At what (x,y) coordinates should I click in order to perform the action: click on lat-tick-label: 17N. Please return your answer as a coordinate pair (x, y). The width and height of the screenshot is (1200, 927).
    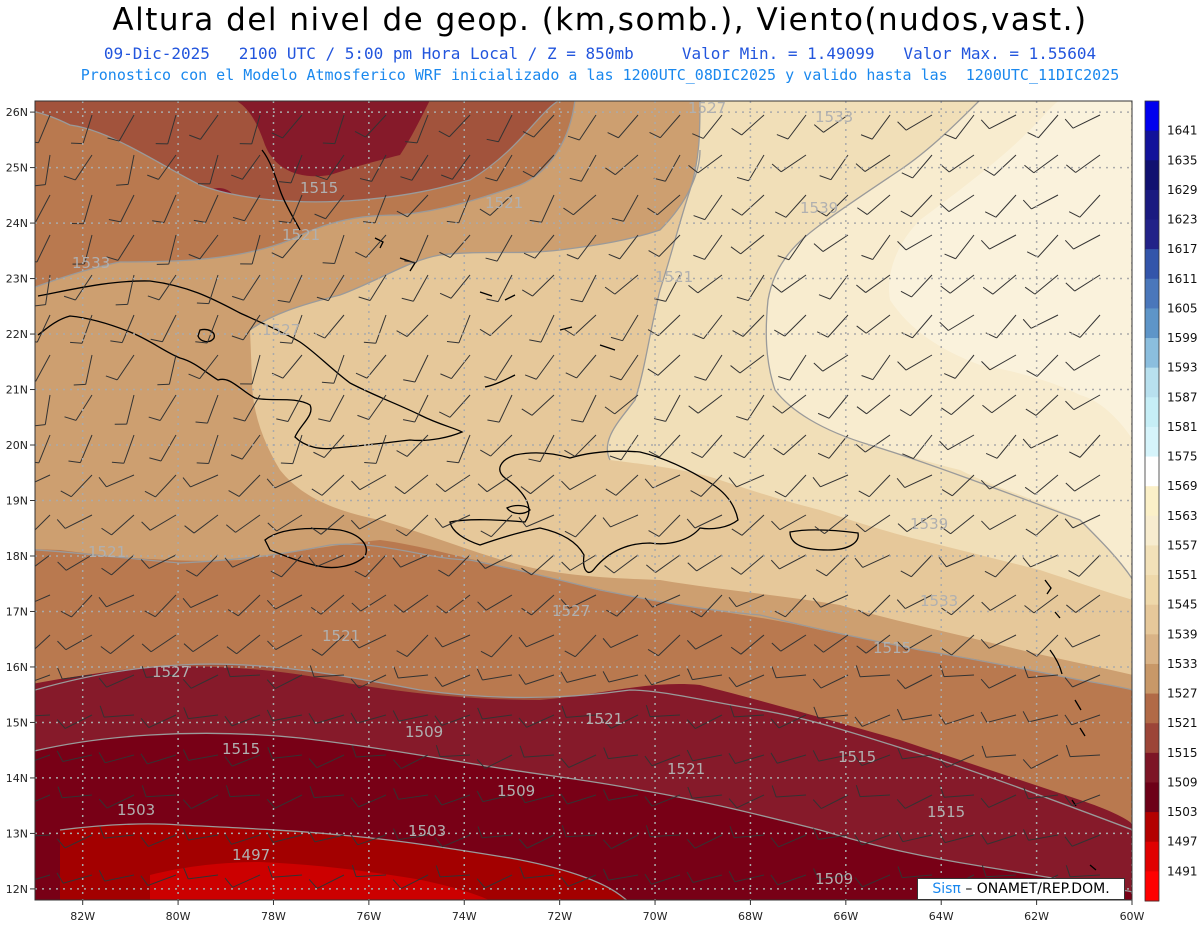
    Looking at the image, I should click on (17, 611).